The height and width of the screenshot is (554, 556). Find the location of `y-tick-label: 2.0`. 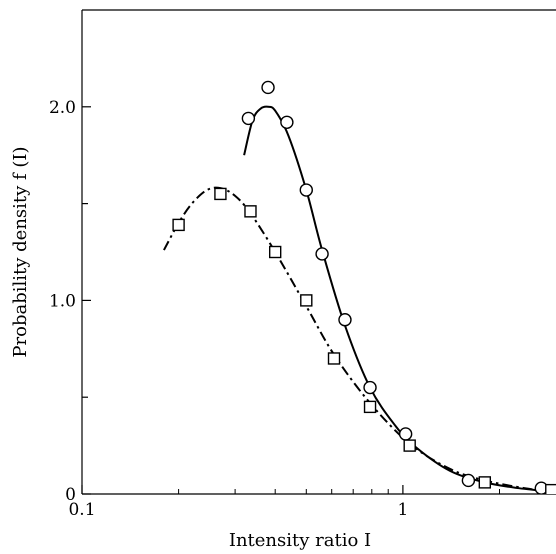

y-tick-label: 2.0 is located at coordinates (62, 108).